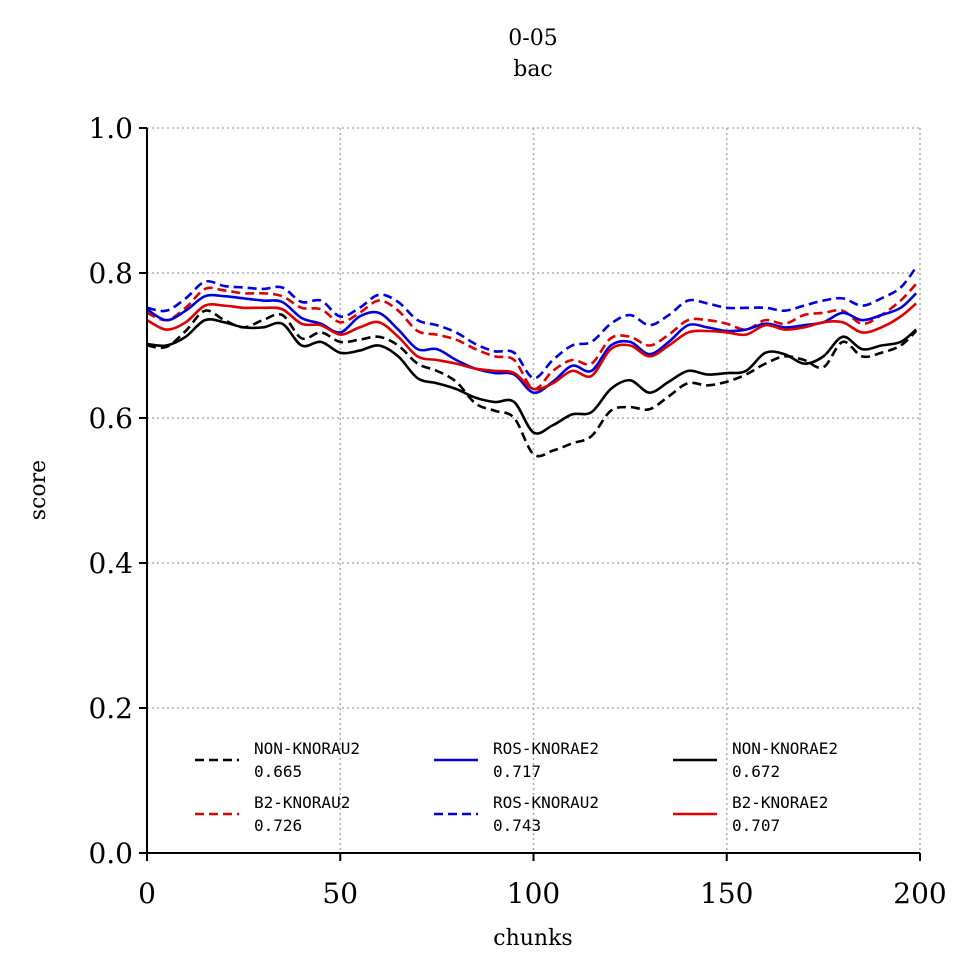 The width and height of the screenshot is (978, 977). I want to click on y-tick-label: 0.0, so click(110, 853).